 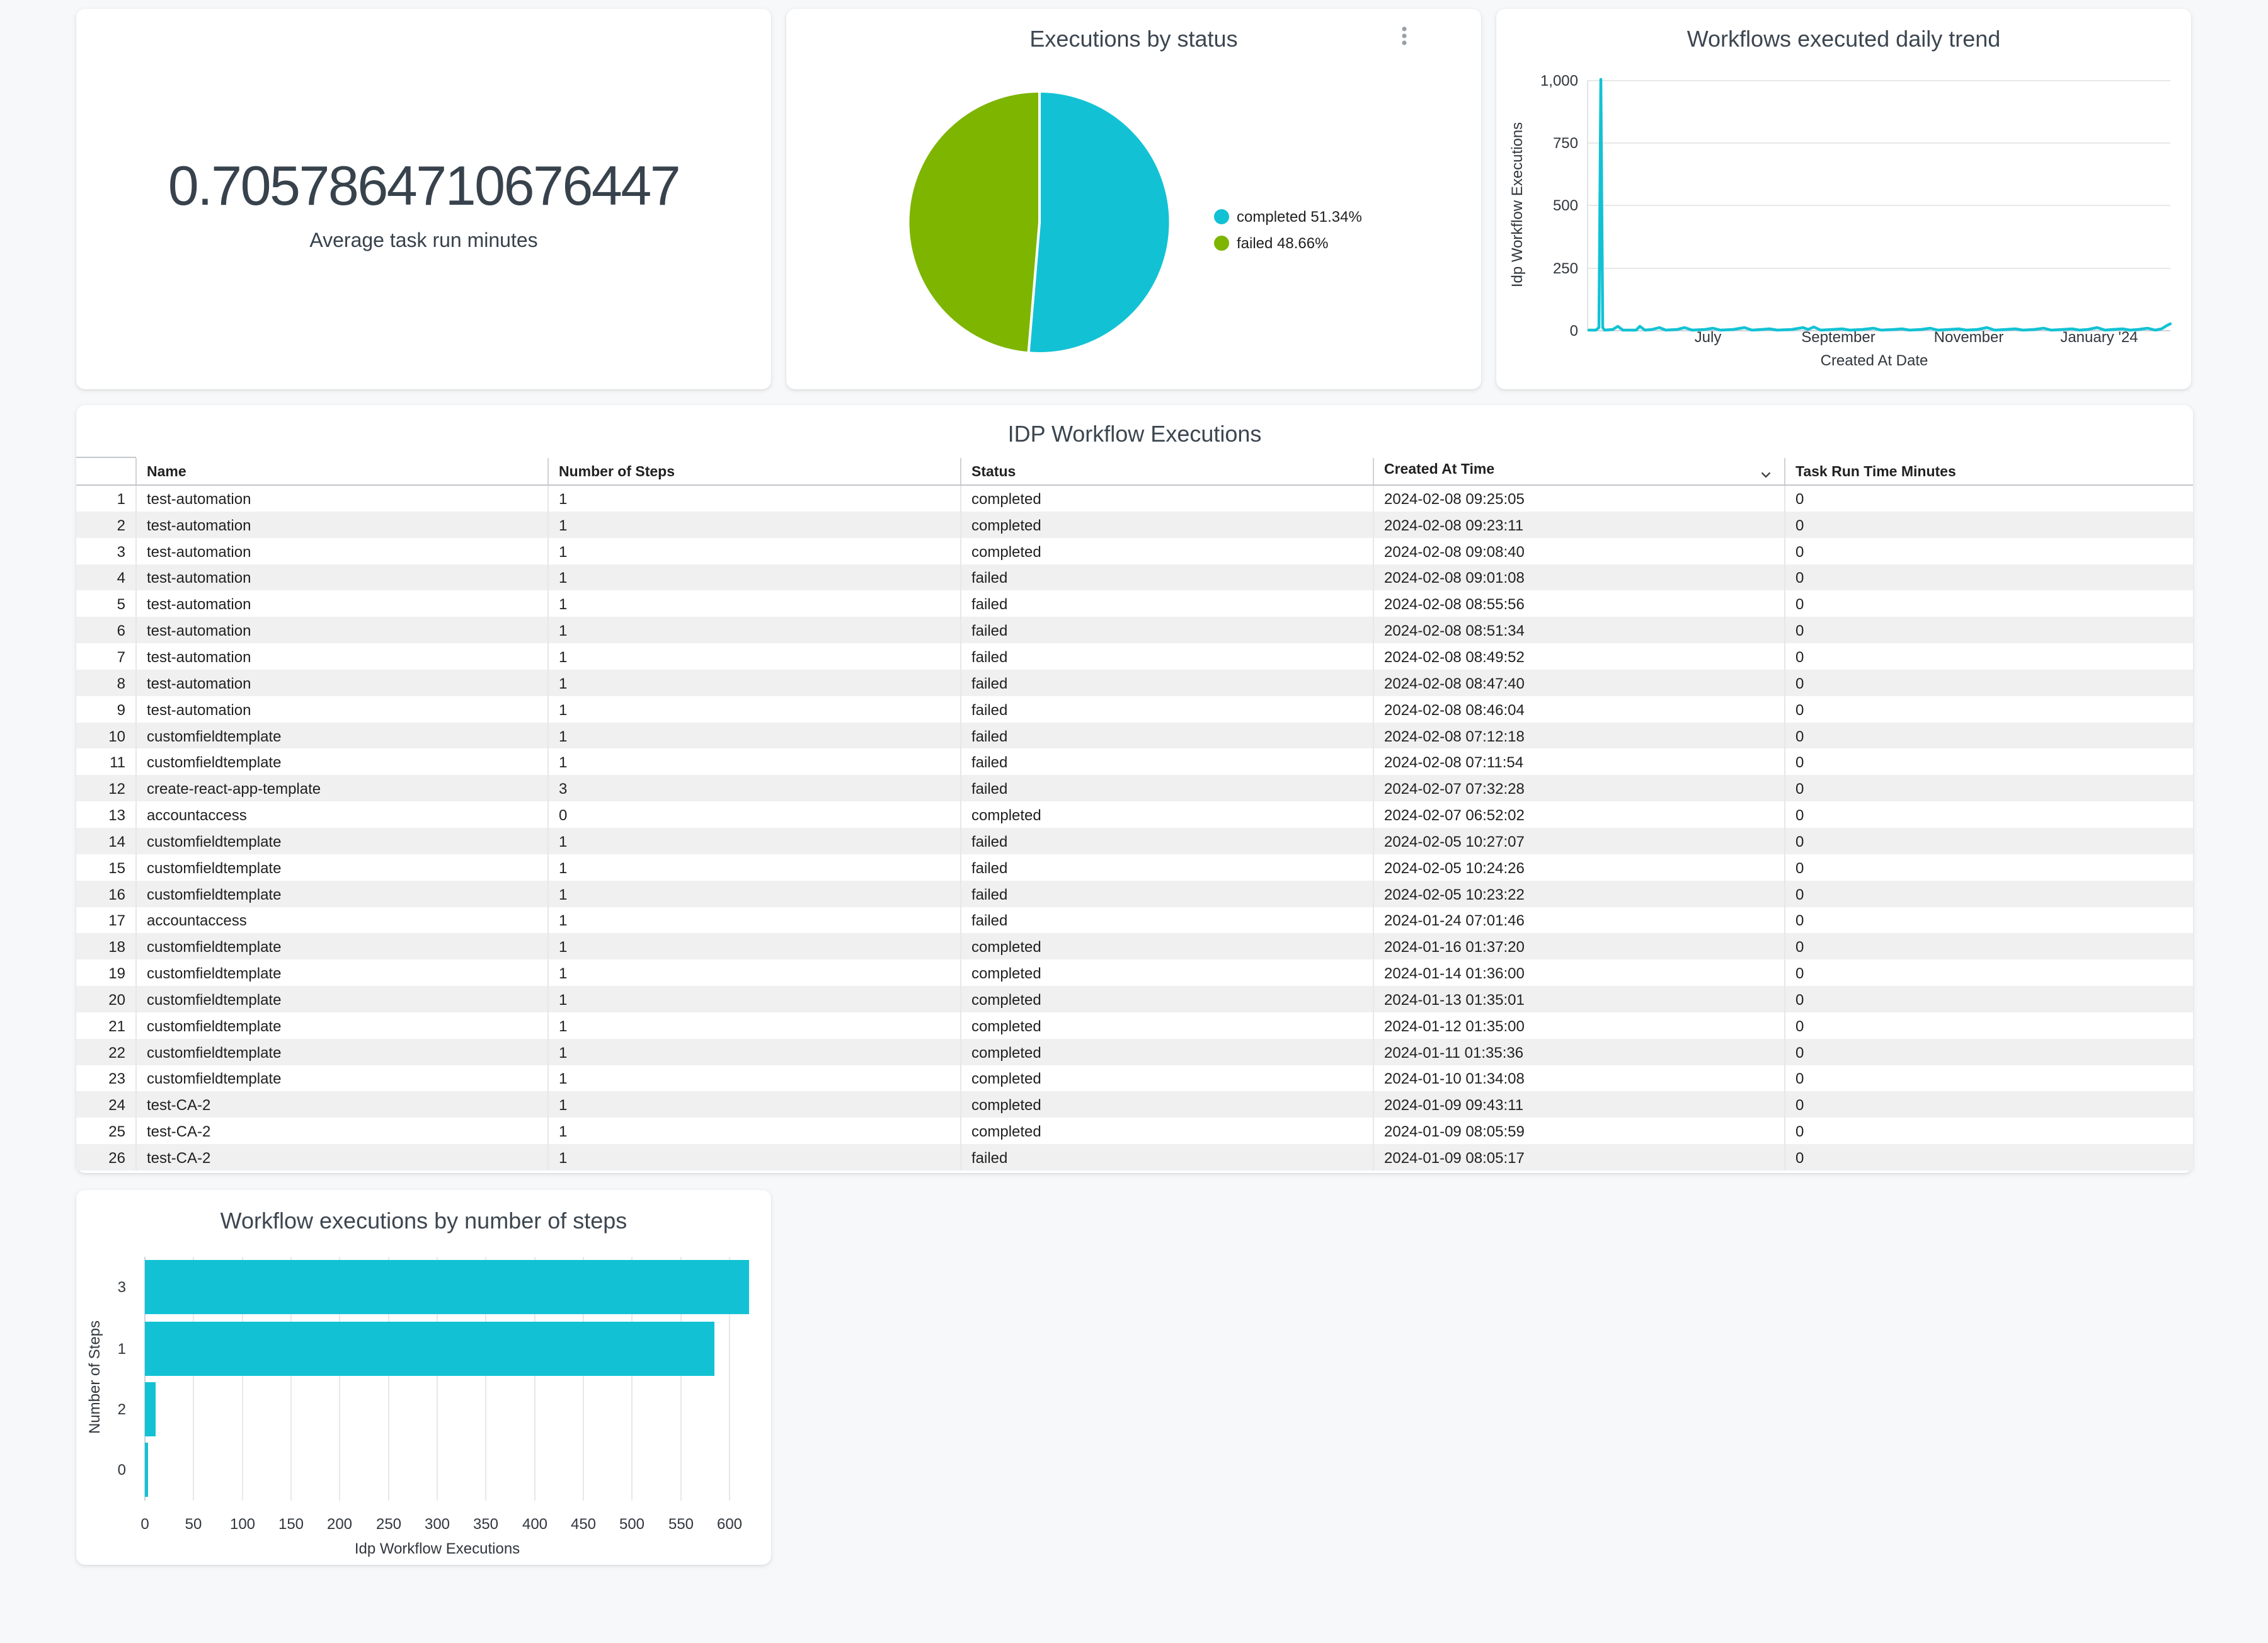 What do you see at coordinates (122, 1410) in the screenshot?
I see `svg-text: 2` at bounding box center [122, 1410].